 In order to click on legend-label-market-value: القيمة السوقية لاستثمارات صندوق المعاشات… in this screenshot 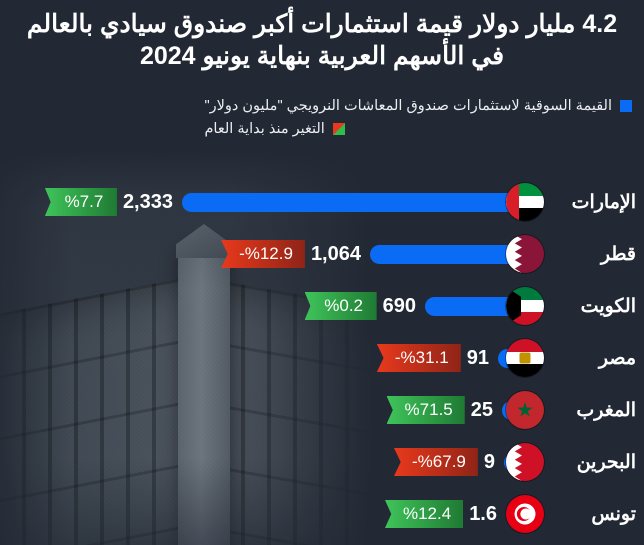, I will do `click(408, 106)`.